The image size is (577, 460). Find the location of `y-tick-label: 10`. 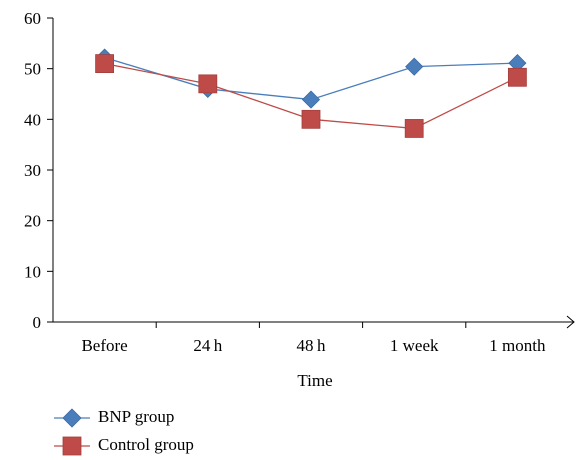

y-tick-label: 10 is located at coordinates (32, 271).